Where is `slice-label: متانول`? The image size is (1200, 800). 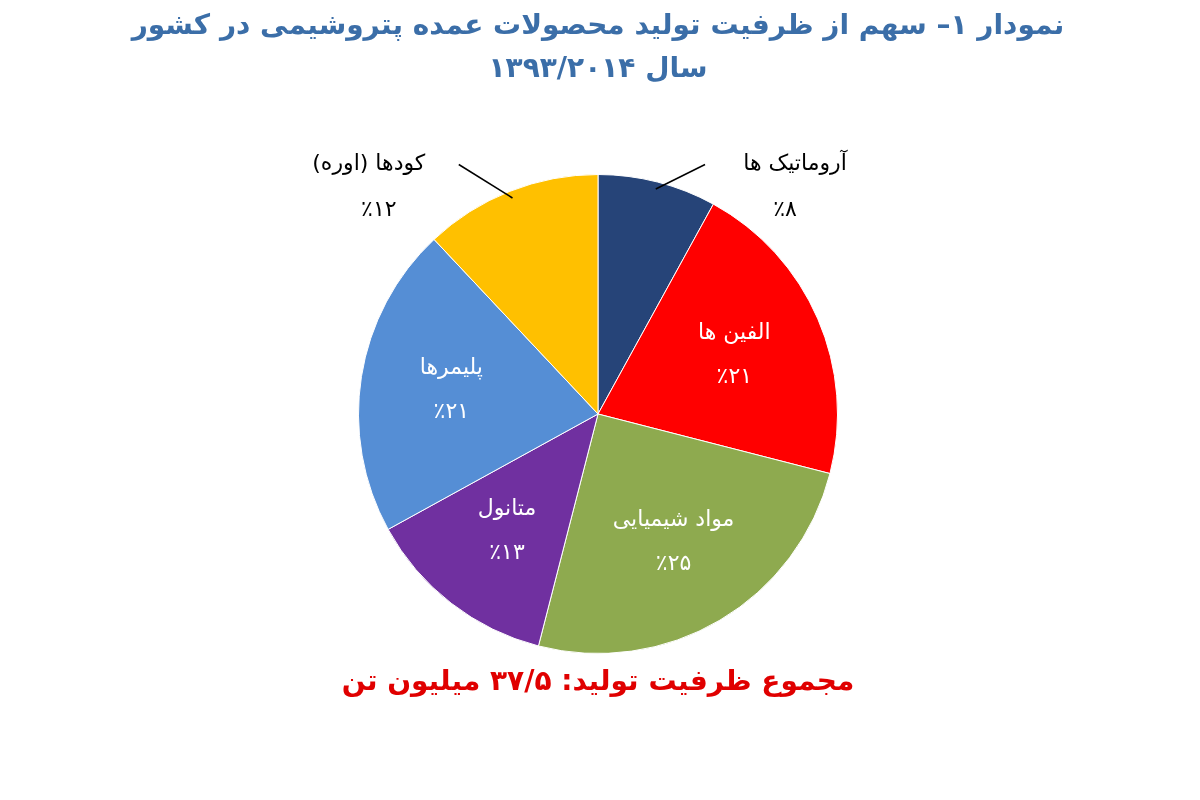
slice-label: متانول is located at coordinates (507, 508).